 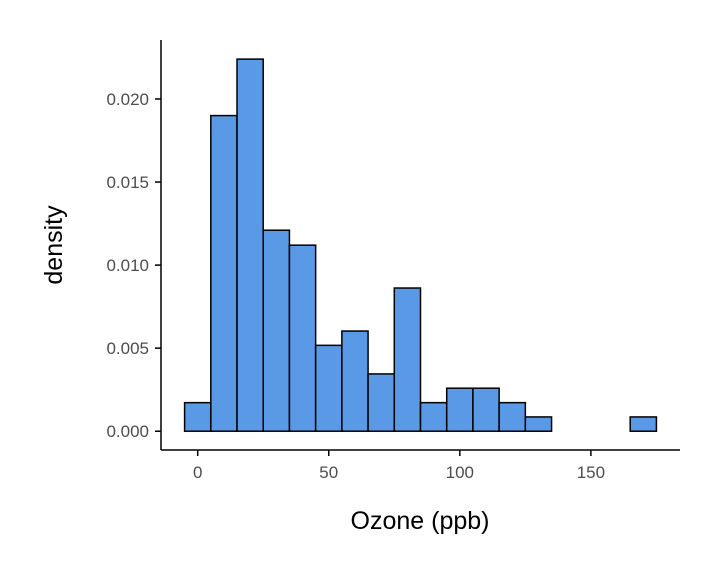 I want to click on y-tick-label: 0.010, so click(x=127, y=265).